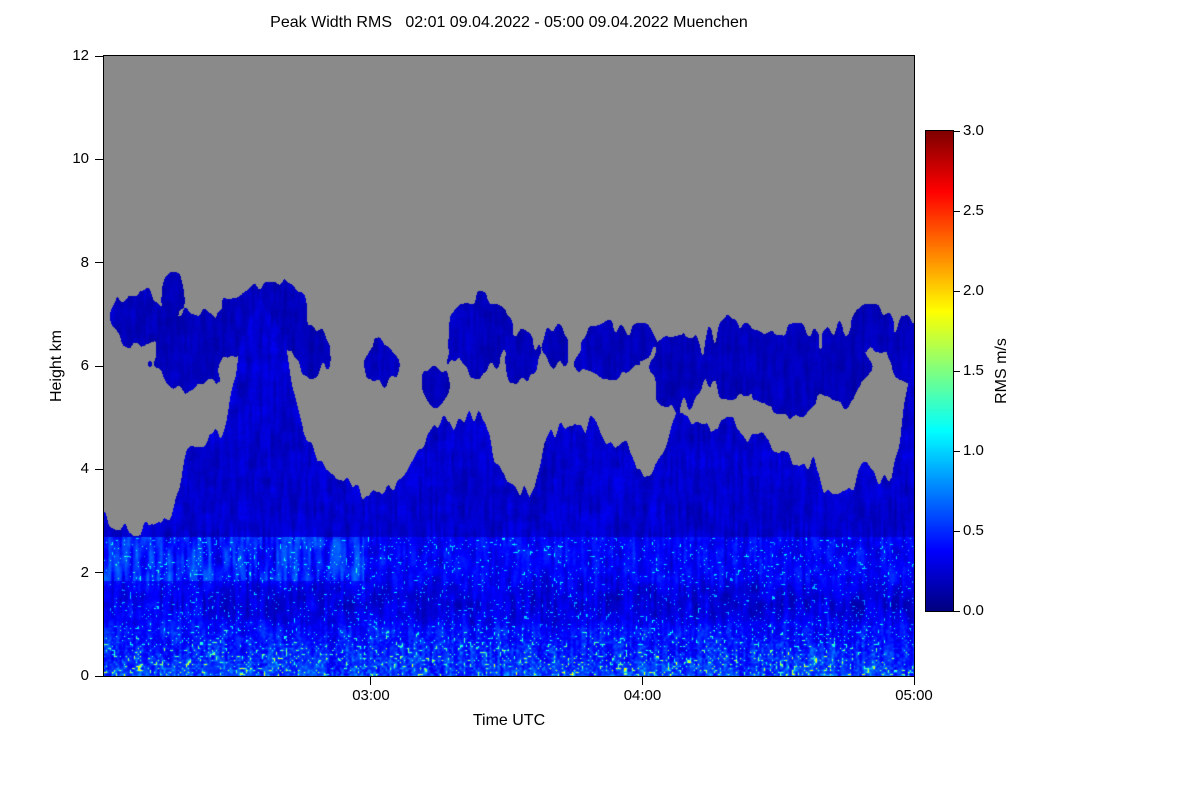  What do you see at coordinates (973, 370) in the screenshot?
I see `colorbar-tick-label: 1.5` at bounding box center [973, 370].